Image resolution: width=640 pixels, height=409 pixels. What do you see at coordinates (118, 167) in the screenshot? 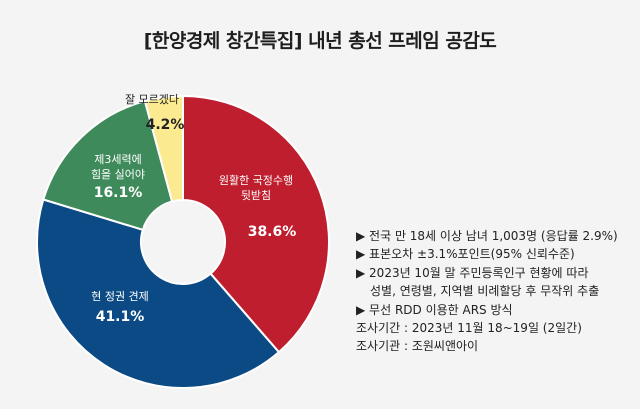
I see `slice-label: 제3세력에 힘을 실어야` at bounding box center [118, 167].